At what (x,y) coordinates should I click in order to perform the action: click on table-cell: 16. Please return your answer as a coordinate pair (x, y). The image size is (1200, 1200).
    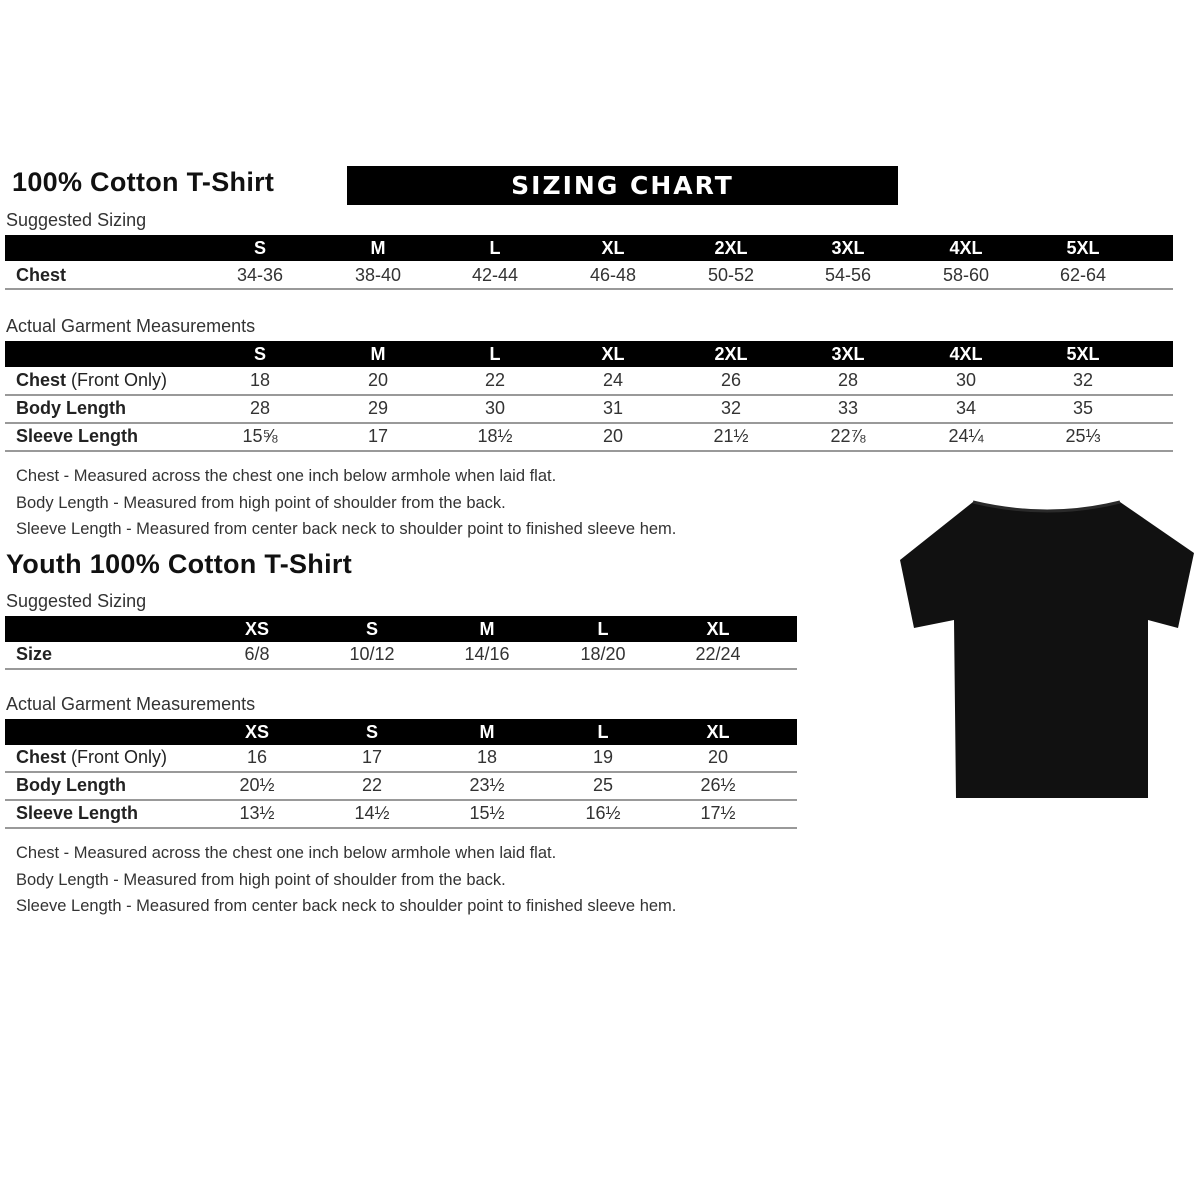
    Looking at the image, I should click on (257, 757).